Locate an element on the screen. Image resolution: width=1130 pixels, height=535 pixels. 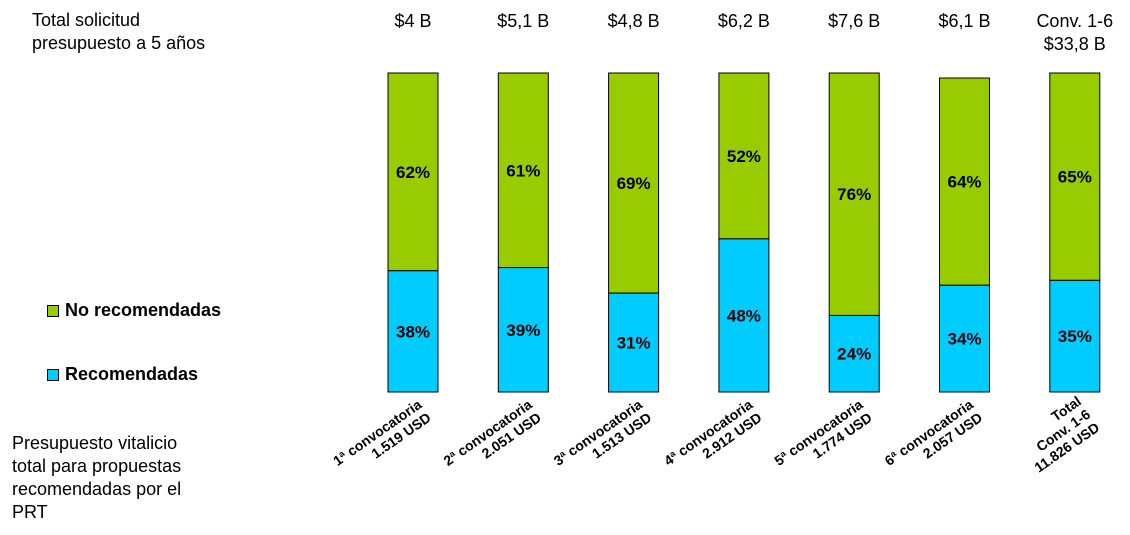
data-label-recomendadas: 48% is located at coordinates (744, 315).